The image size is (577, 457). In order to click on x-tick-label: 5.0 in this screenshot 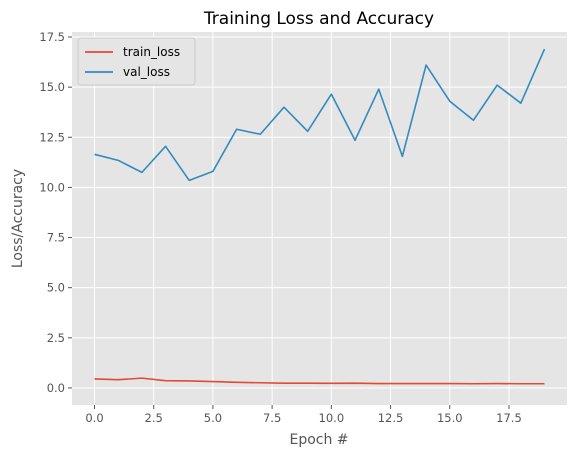, I will do `click(213, 418)`.